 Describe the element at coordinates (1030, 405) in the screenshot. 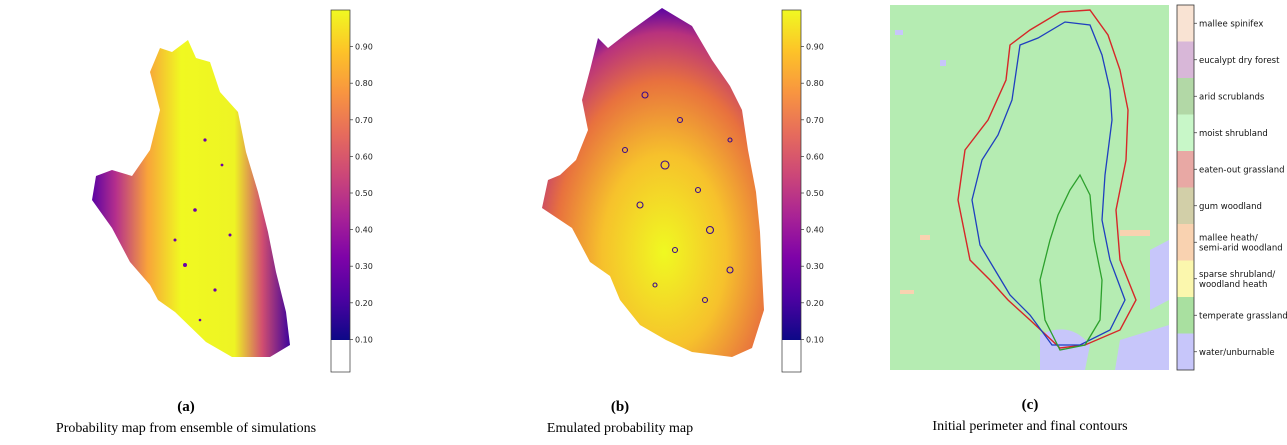

I see `panel-c-letter: (c)` at that location.